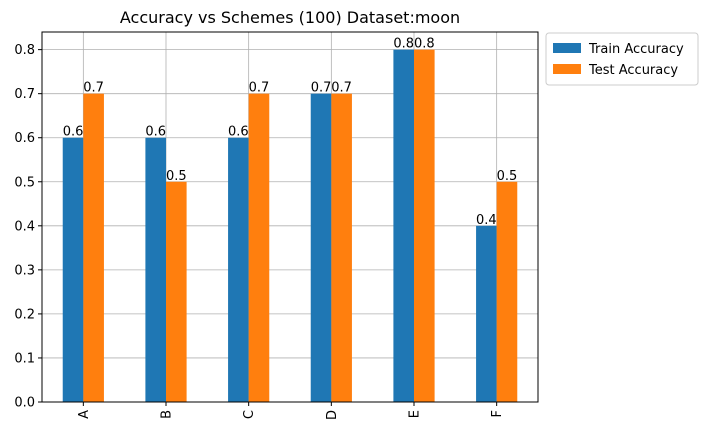 The height and width of the screenshot is (432, 706). What do you see at coordinates (24, 226) in the screenshot?
I see `y-tick-label: 0.4` at bounding box center [24, 226].